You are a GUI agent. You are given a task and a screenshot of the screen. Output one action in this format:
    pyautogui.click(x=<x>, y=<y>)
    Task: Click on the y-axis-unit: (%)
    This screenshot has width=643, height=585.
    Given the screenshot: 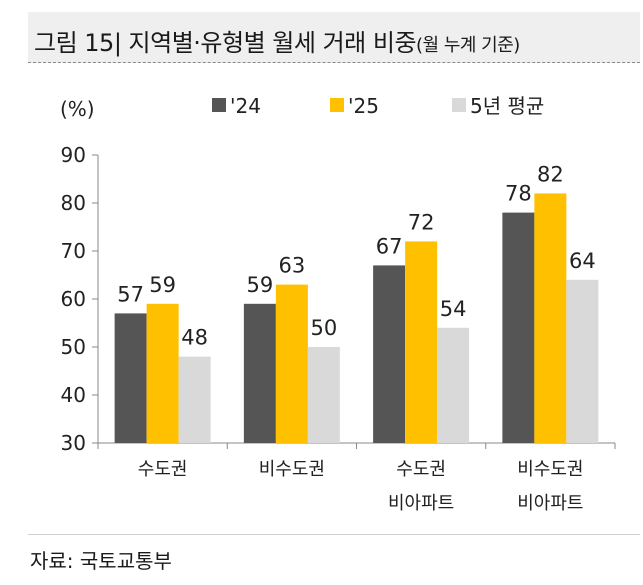 What is the action you would take?
    pyautogui.click(x=77, y=109)
    